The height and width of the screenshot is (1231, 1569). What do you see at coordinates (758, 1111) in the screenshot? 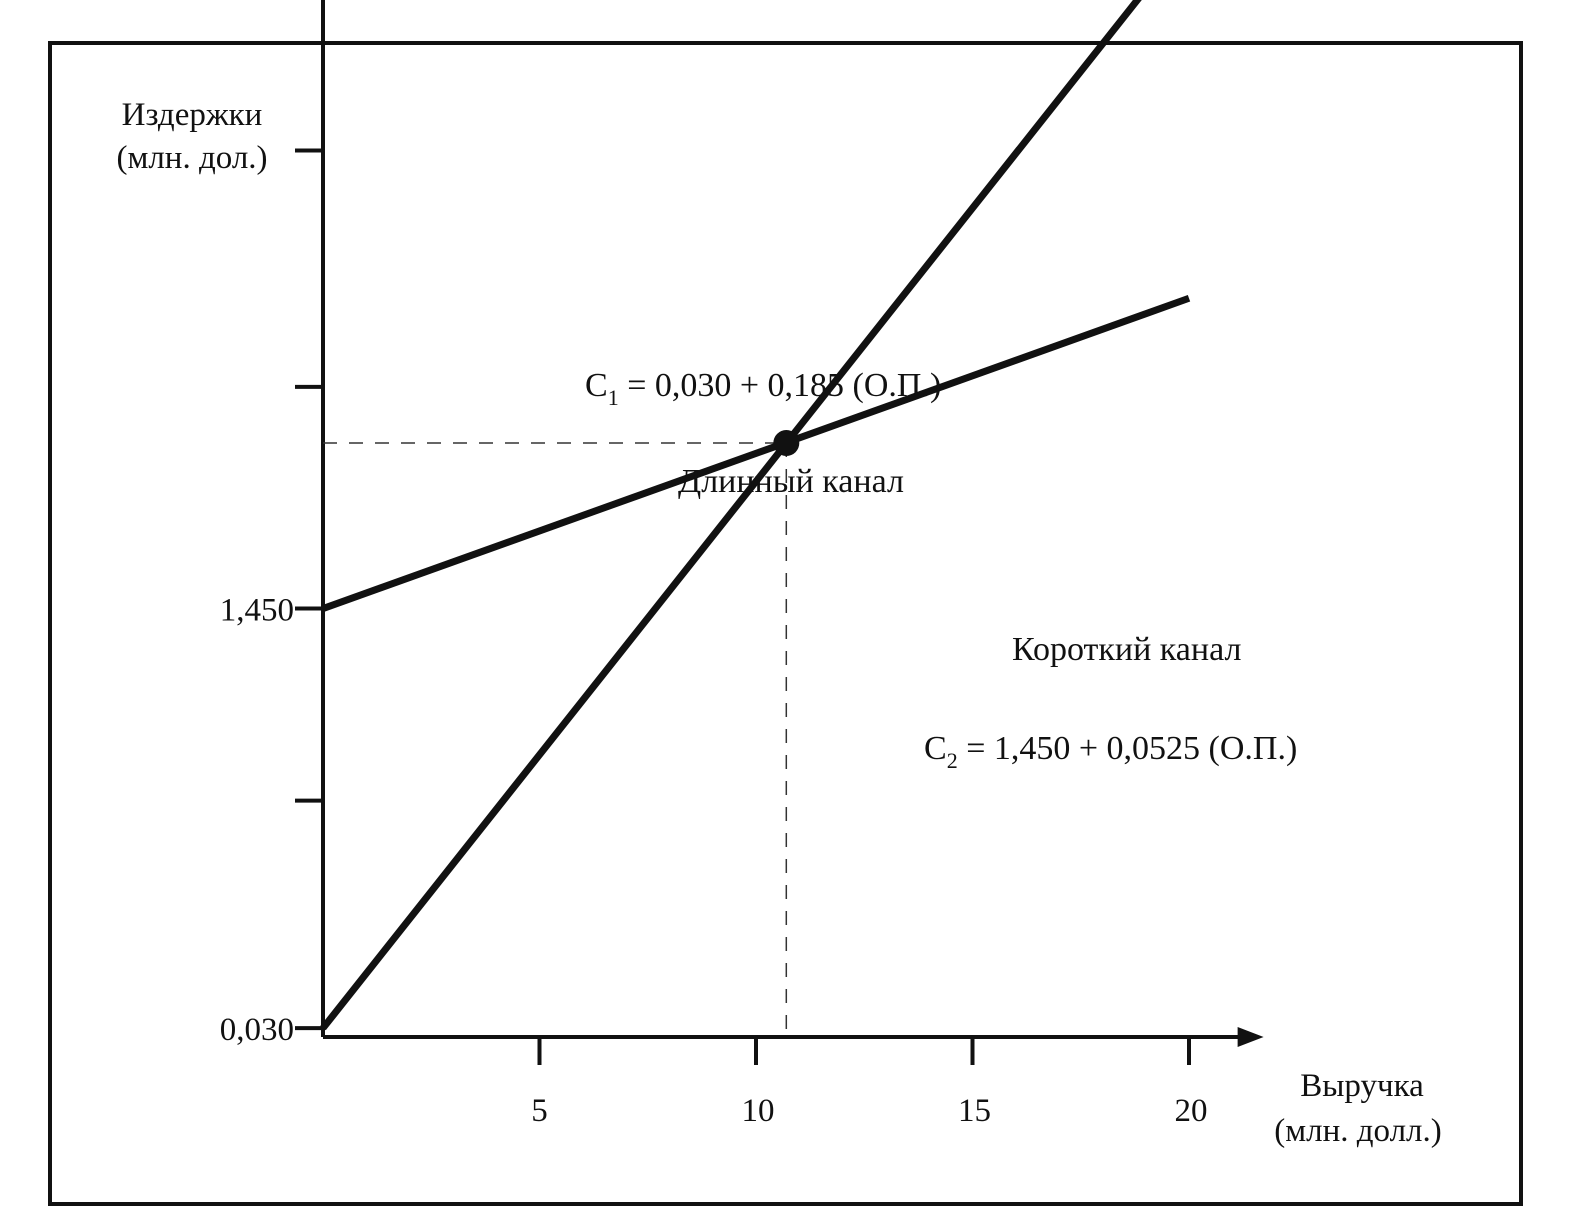
I see `x-tick-label-10: 10` at bounding box center [758, 1111].